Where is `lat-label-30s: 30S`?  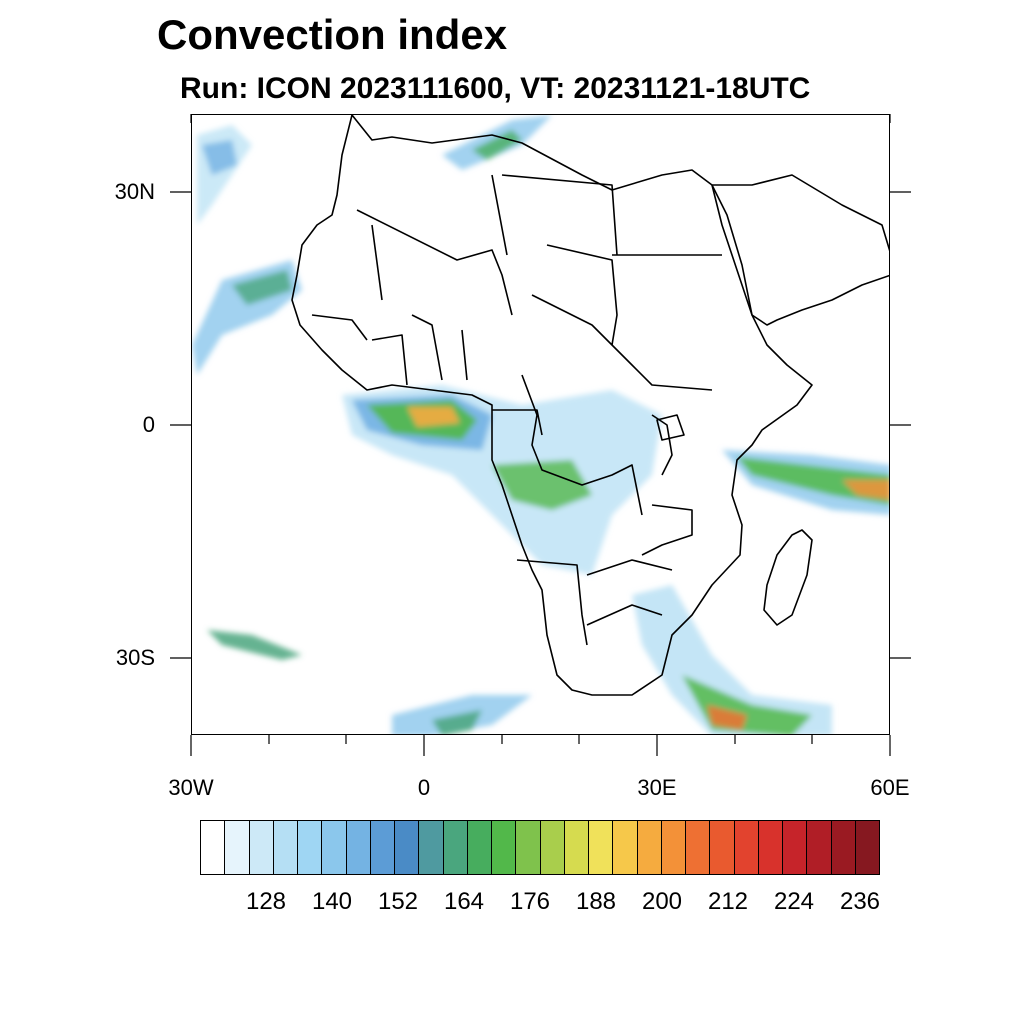
lat-label-30s: 30S is located at coordinates (135, 657).